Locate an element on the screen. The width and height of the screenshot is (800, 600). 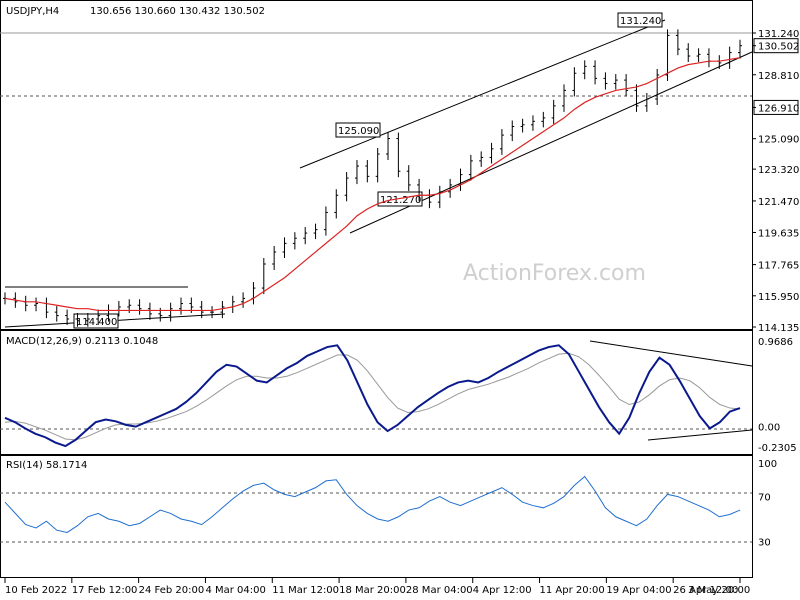
rsi-tick-0: 100 is located at coordinates (767, 464).